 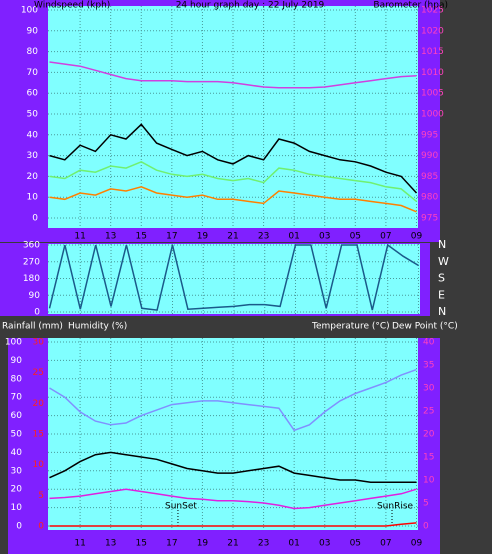 I want to click on y2-axis-title: Temperature (°C), so click(x=350, y=327).